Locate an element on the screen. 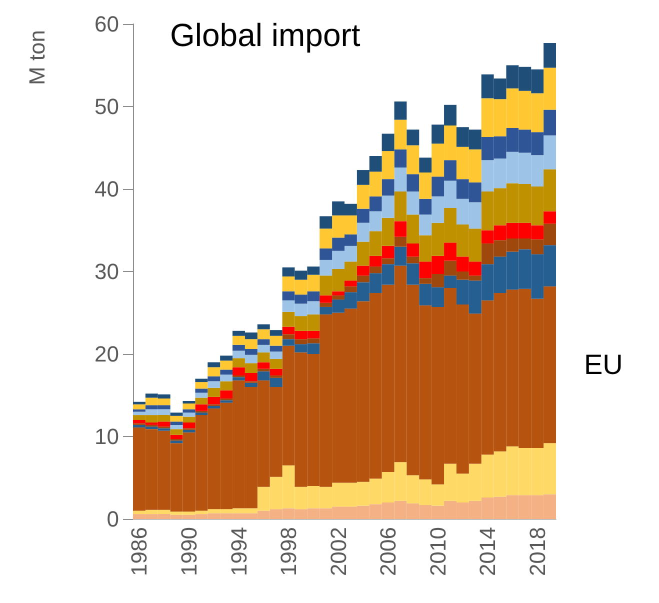  x-tick-label: 1998 is located at coordinates (289, 551).